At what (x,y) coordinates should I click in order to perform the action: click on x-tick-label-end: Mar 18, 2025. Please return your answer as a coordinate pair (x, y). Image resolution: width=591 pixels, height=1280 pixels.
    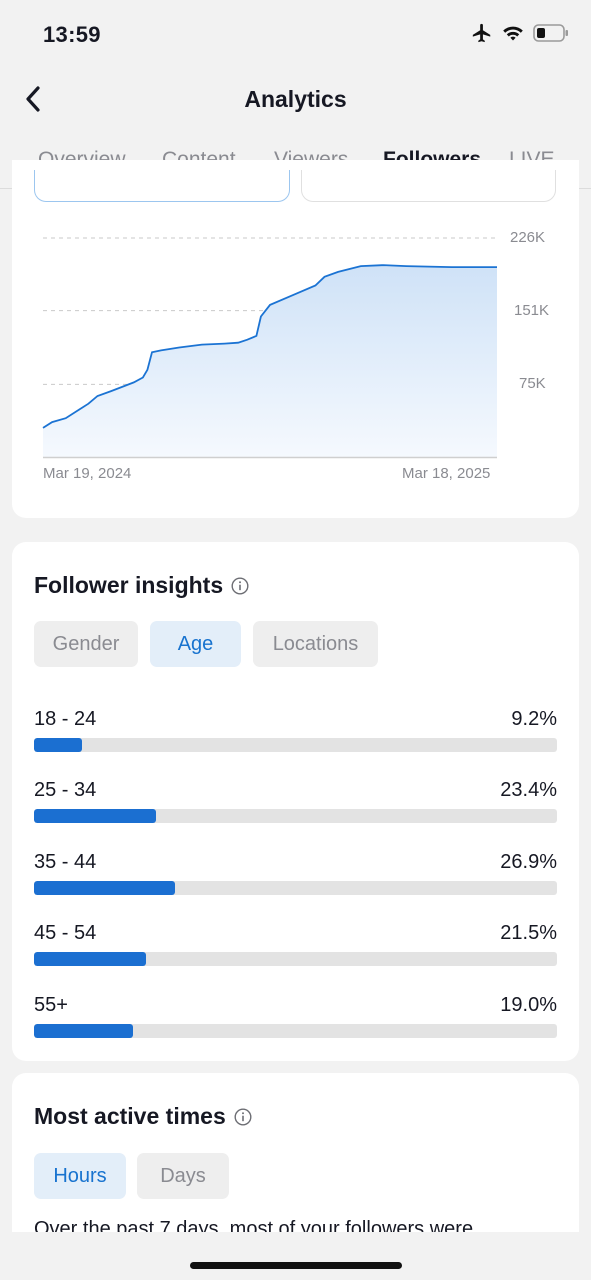
    Looking at the image, I should click on (446, 473).